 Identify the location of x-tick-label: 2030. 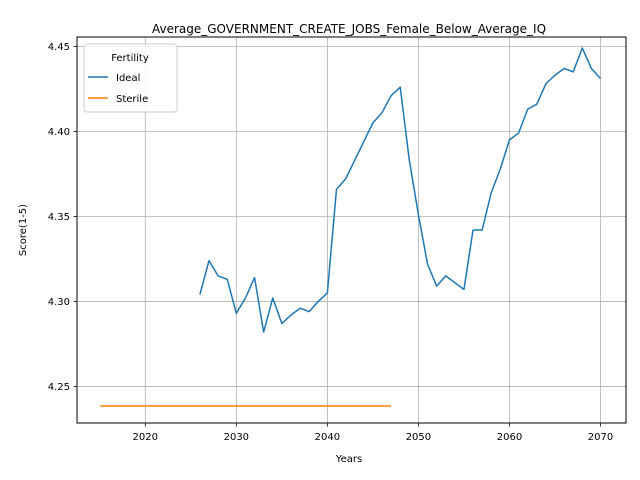
(236, 437).